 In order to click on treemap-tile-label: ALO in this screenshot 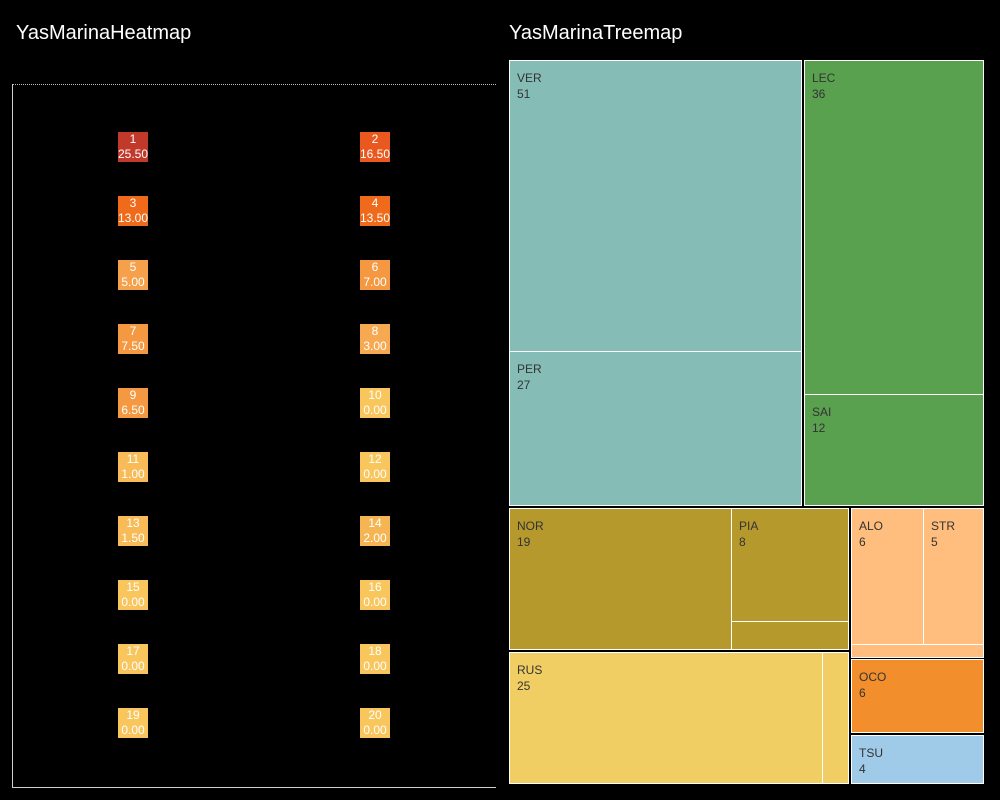, I will do `click(871, 526)`.